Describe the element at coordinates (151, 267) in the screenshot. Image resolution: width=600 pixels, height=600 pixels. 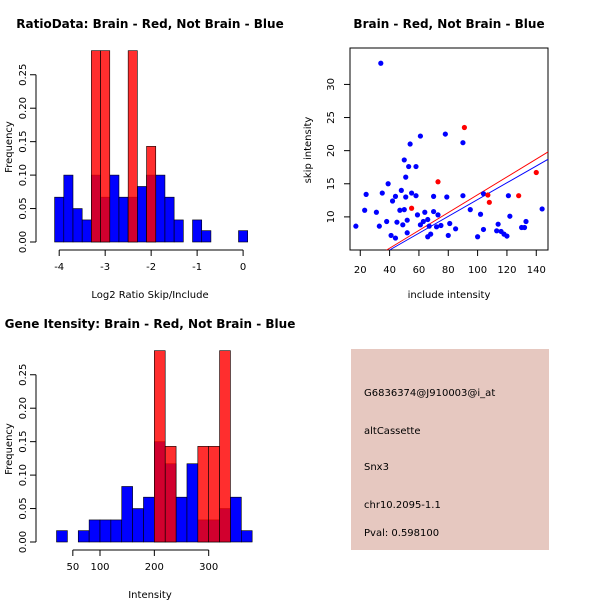
I see `ratio-histogram-x-tick-label: -2` at that location.